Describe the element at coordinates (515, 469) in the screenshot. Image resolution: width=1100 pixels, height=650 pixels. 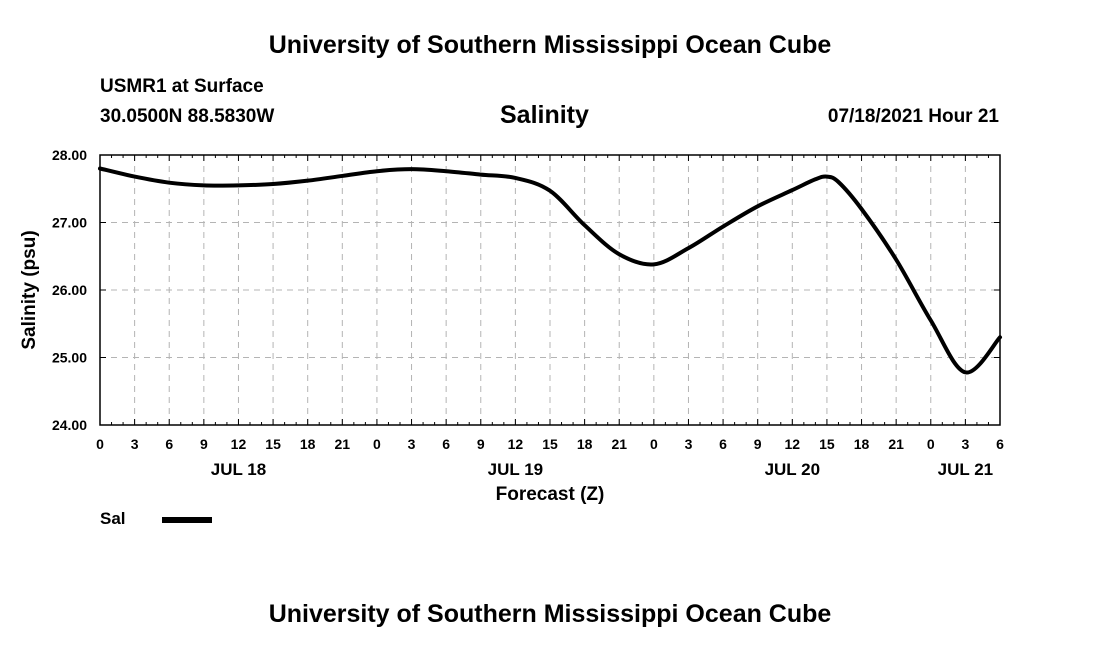
I see `day-label: JUL 19` at that location.